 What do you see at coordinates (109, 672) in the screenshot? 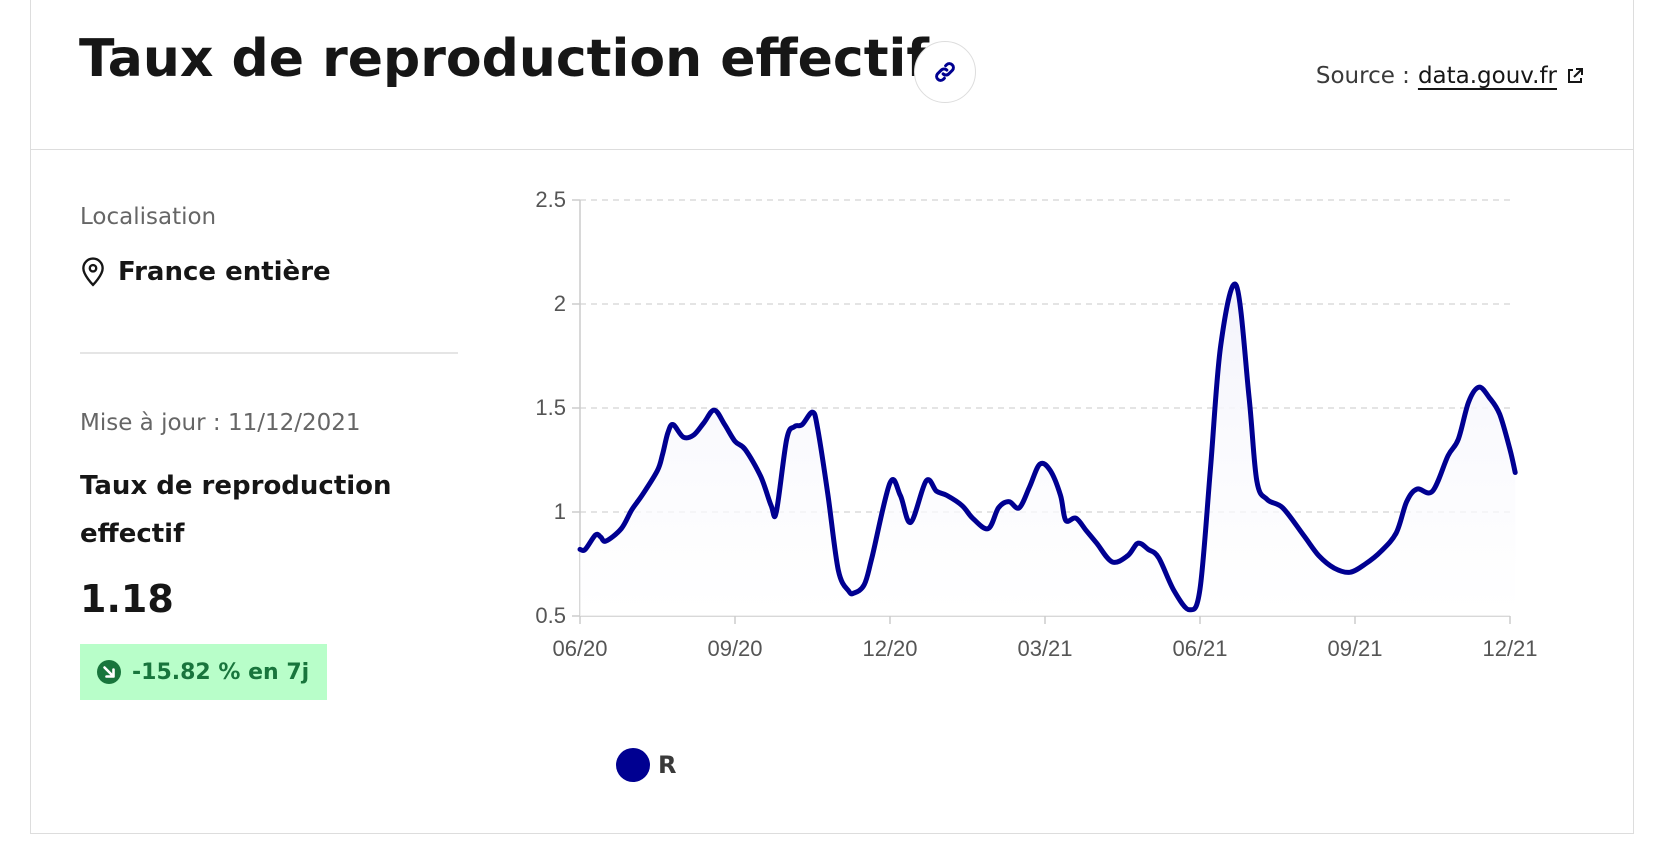
I see `arrow-down-right-icon` at bounding box center [109, 672].